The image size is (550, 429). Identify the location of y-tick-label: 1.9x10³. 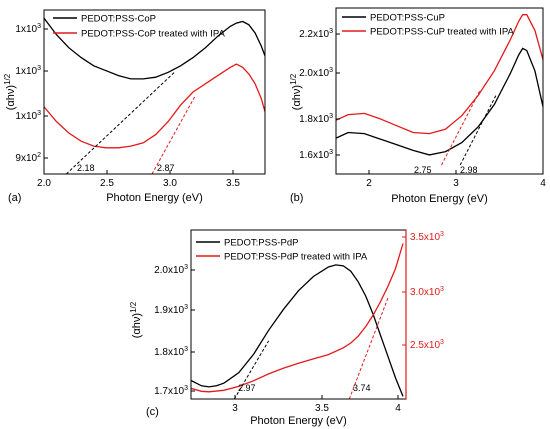
(171, 310).